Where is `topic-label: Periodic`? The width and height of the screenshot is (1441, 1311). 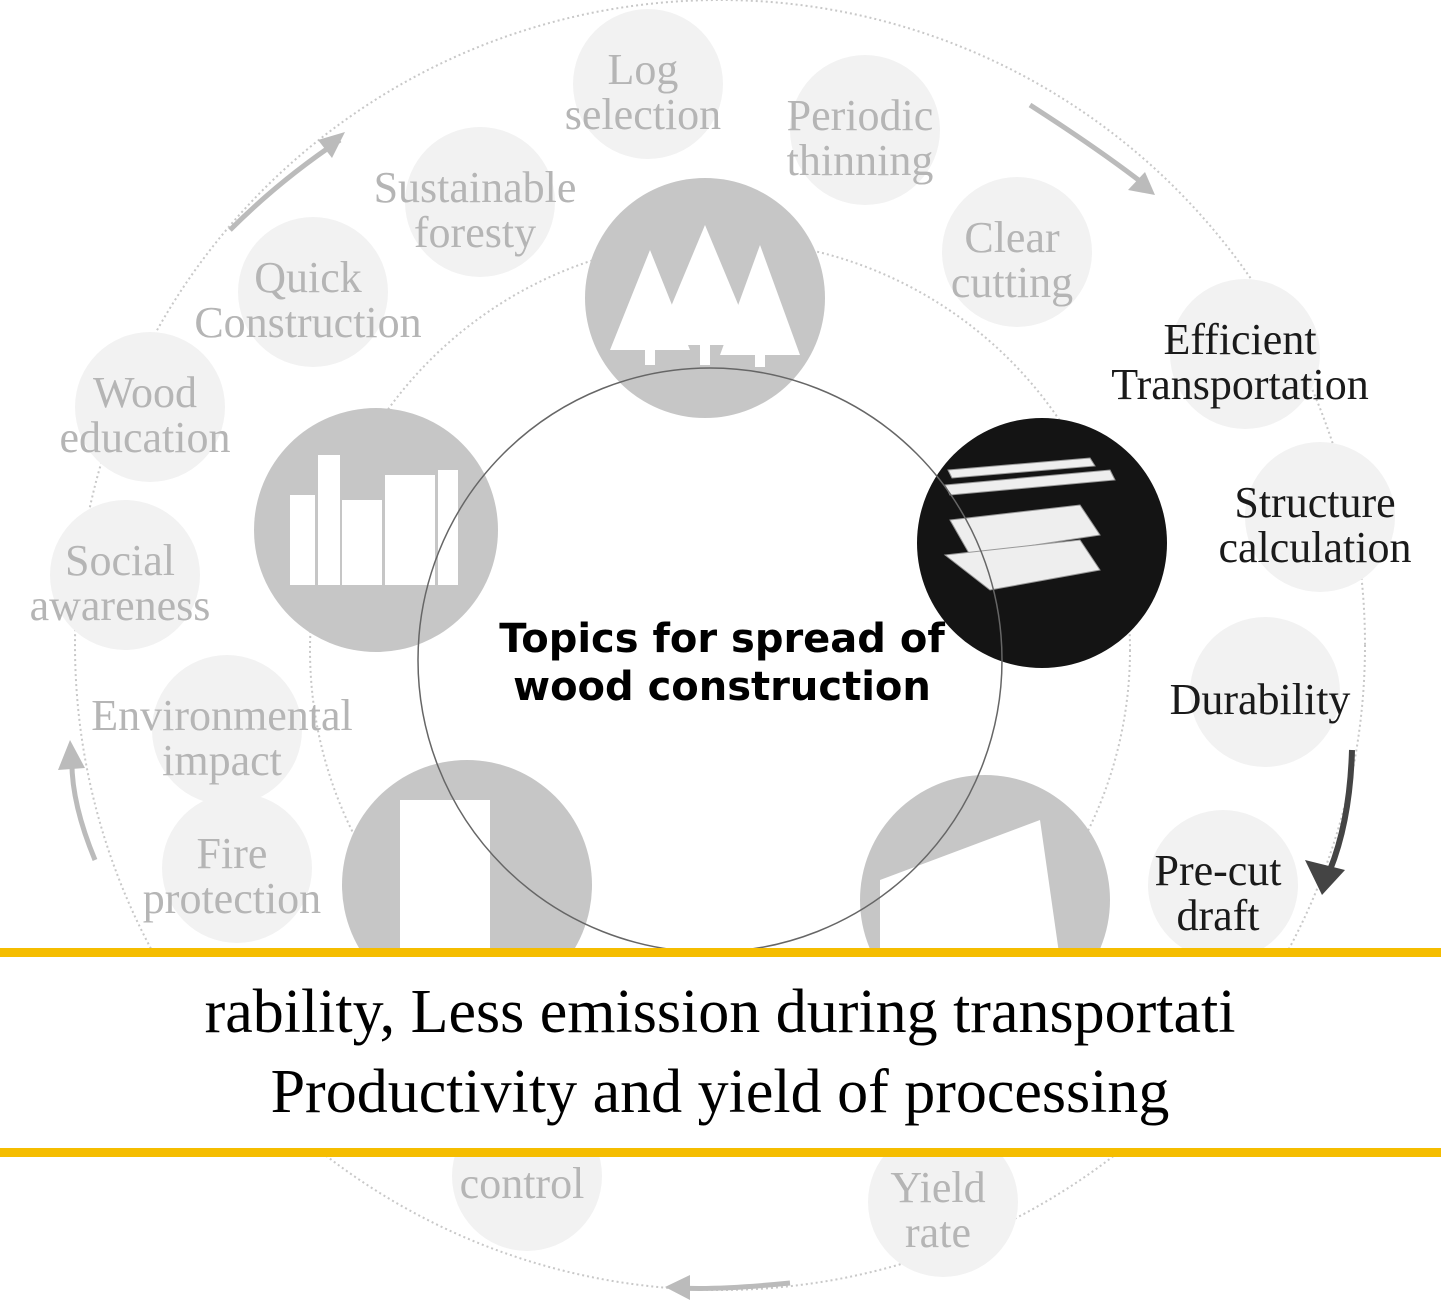 topic-label: Periodic is located at coordinates (860, 115).